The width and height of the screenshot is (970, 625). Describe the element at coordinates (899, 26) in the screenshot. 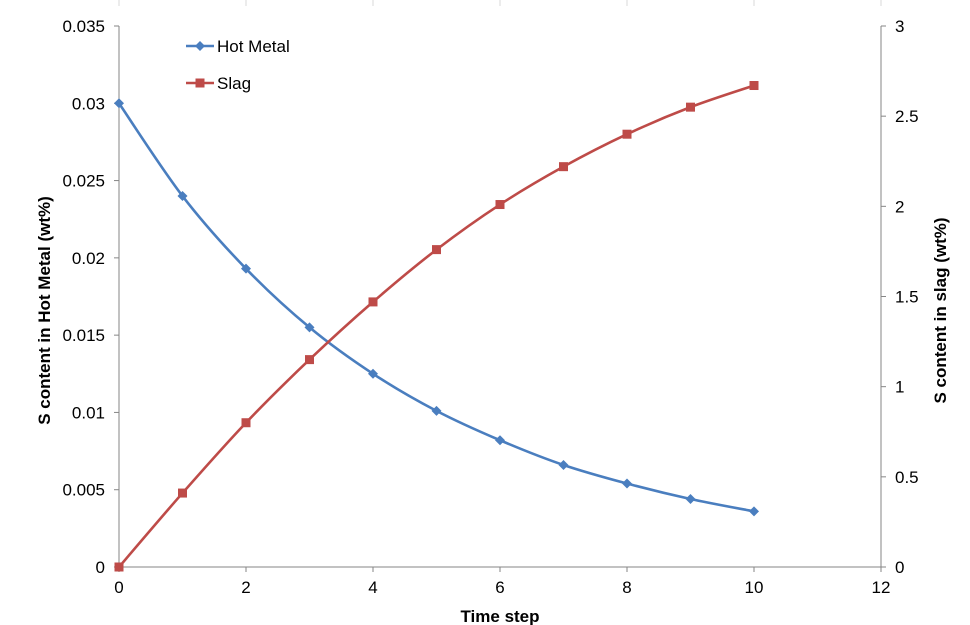

I see `y-right-tick-label: 3` at that location.